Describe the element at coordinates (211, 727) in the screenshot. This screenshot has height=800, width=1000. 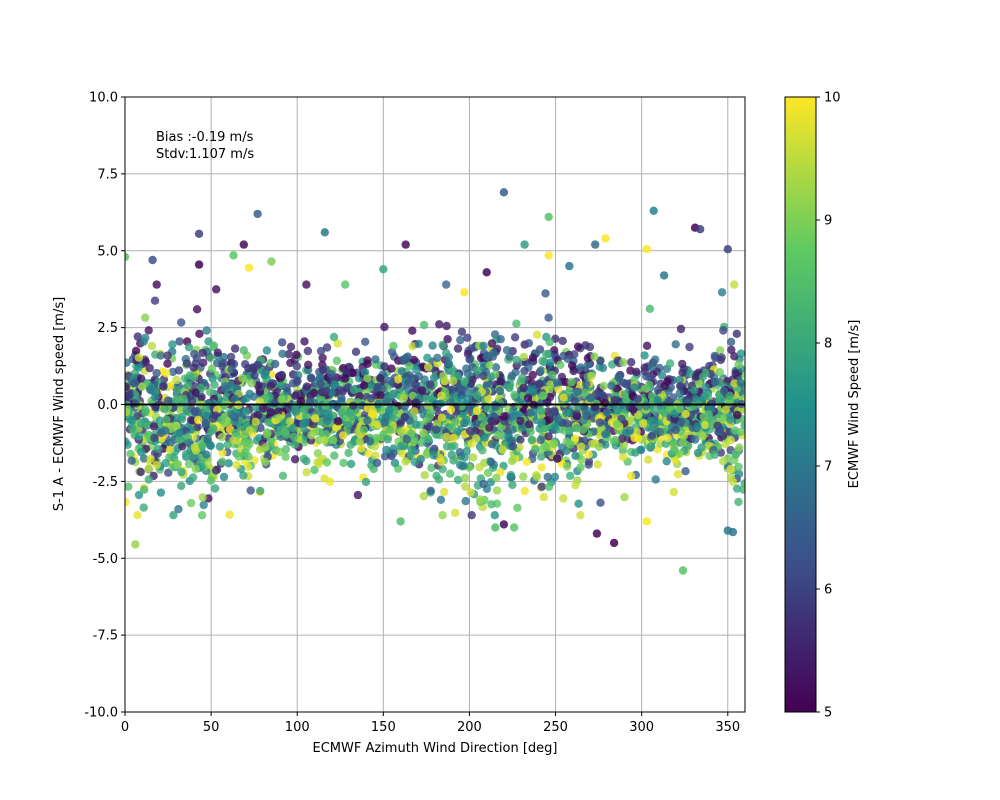
I see `x-tick-label: 50` at that location.